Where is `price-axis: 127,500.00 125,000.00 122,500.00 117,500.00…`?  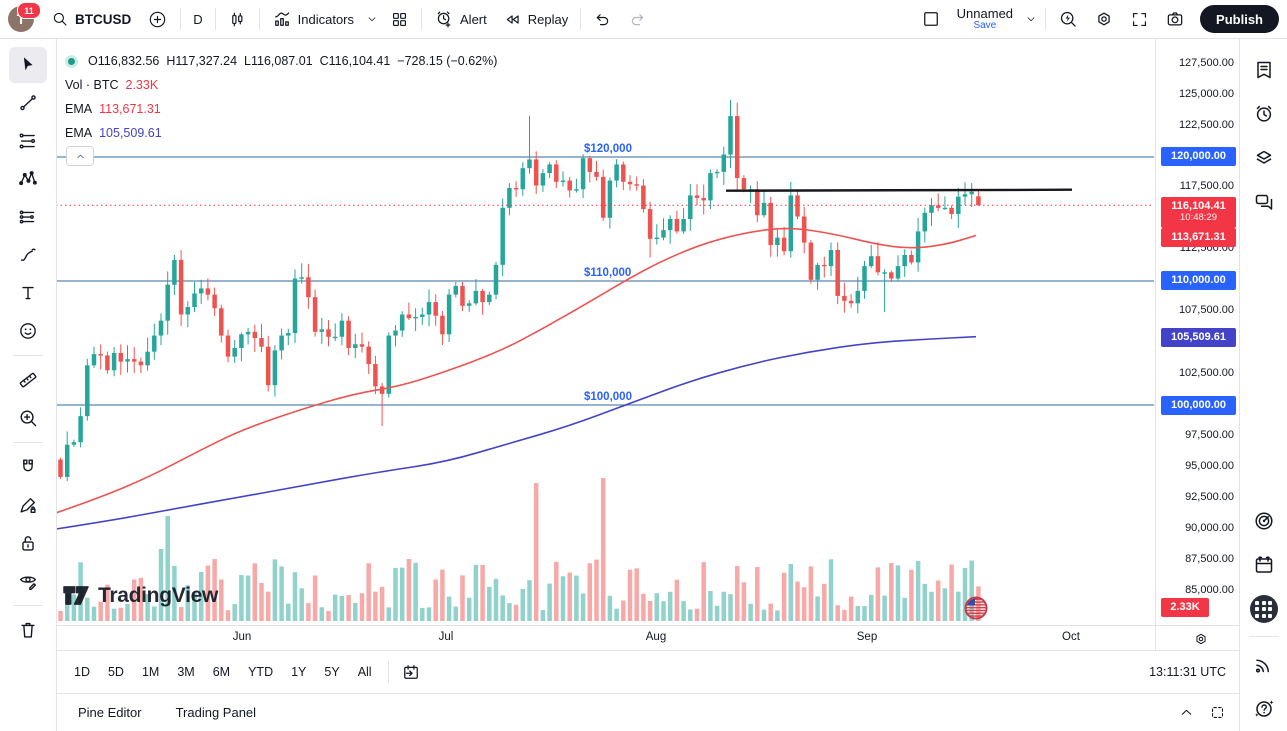 price-axis: 127,500.00 125,000.00 122,500.00 117,500.00… is located at coordinates (1198, 331).